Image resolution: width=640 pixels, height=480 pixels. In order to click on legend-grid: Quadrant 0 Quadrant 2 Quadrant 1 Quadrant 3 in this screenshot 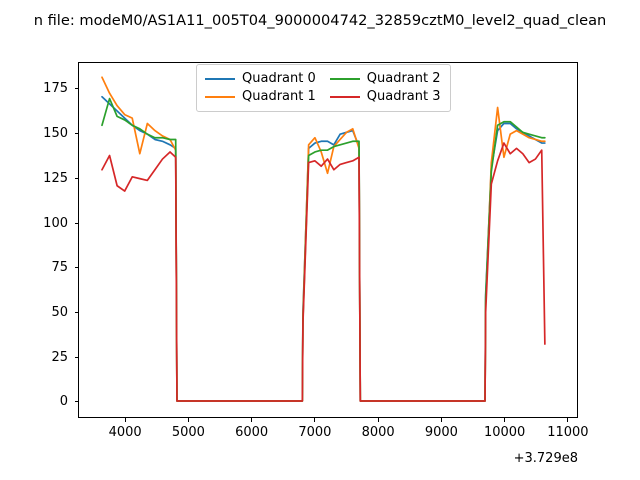, I will do `click(323, 88)`.